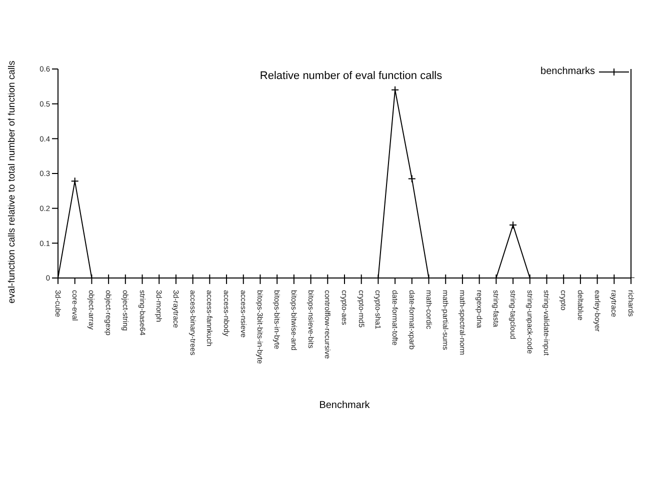 The image size is (649, 488). Describe the element at coordinates (345, 405) in the screenshot. I see `x-axis-title: Benchmark` at that location.